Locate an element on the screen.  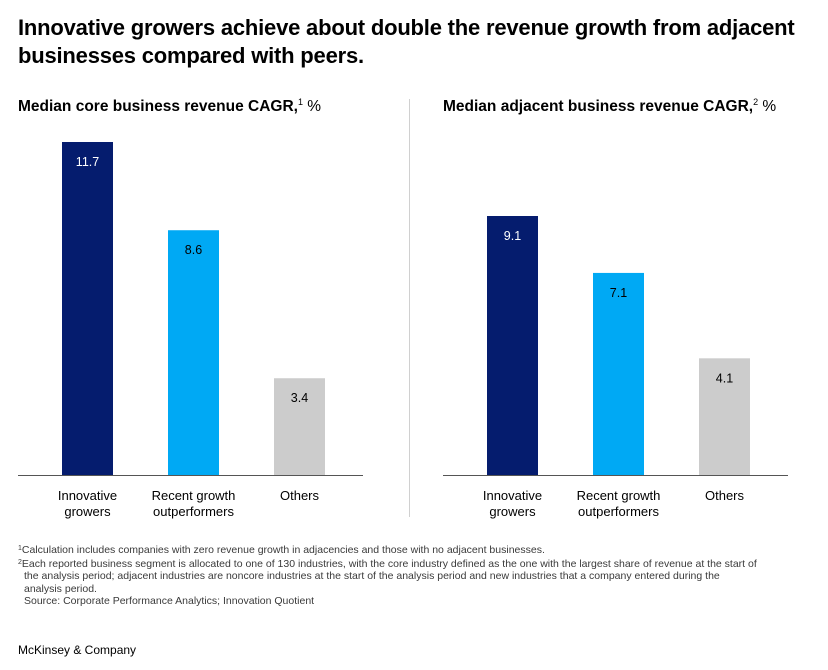
adjacent-category-label-2-line-2: outperformers is located at coordinates (618, 511).